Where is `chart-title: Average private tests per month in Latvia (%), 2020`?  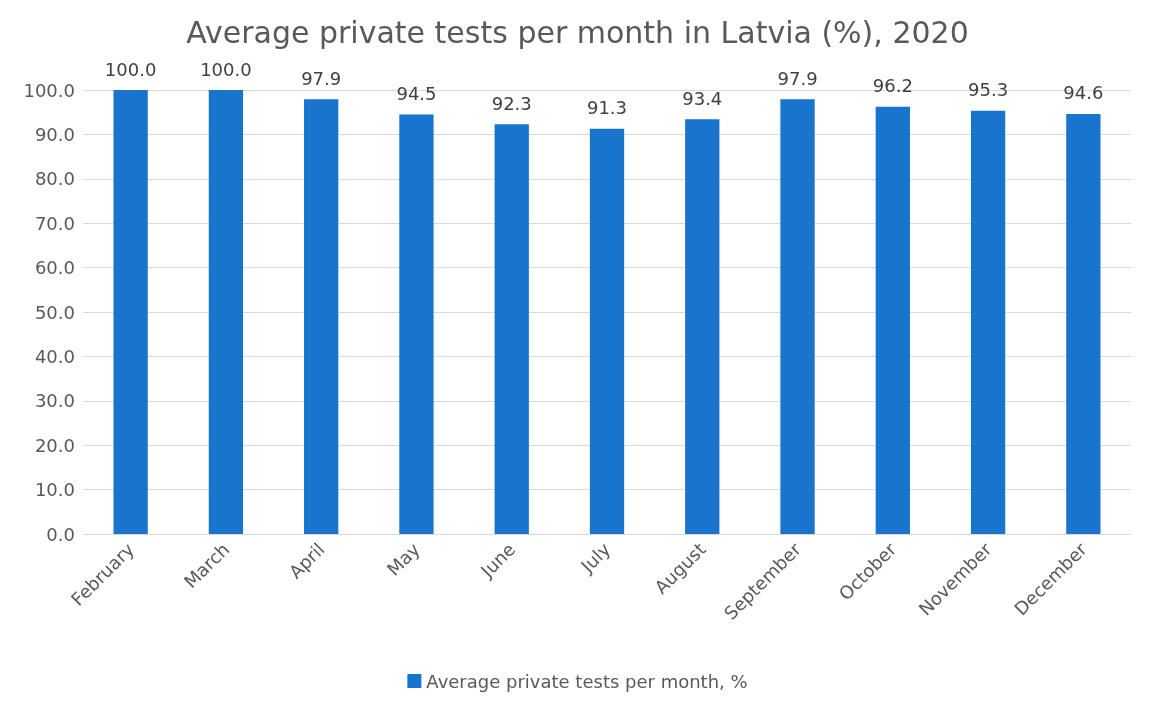 chart-title: Average private tests per month in Latvia (%), 2020 is located at coordinates (577, 32).